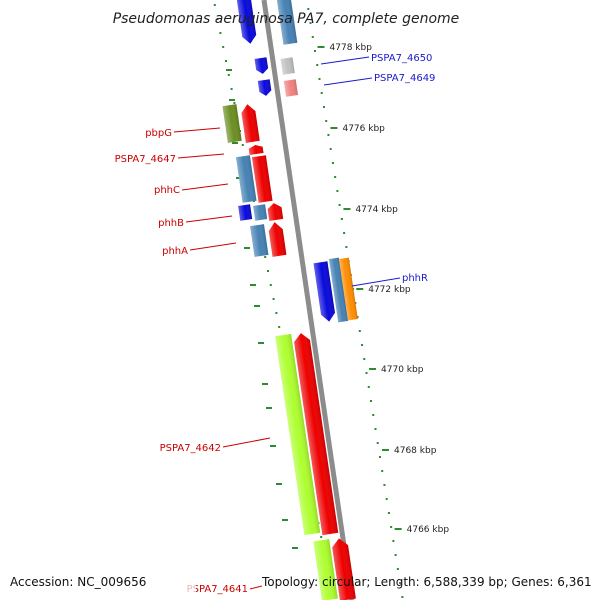 This screenshot has width=600, height=600. I want to click on gene-phha-red, so click(277, 239).